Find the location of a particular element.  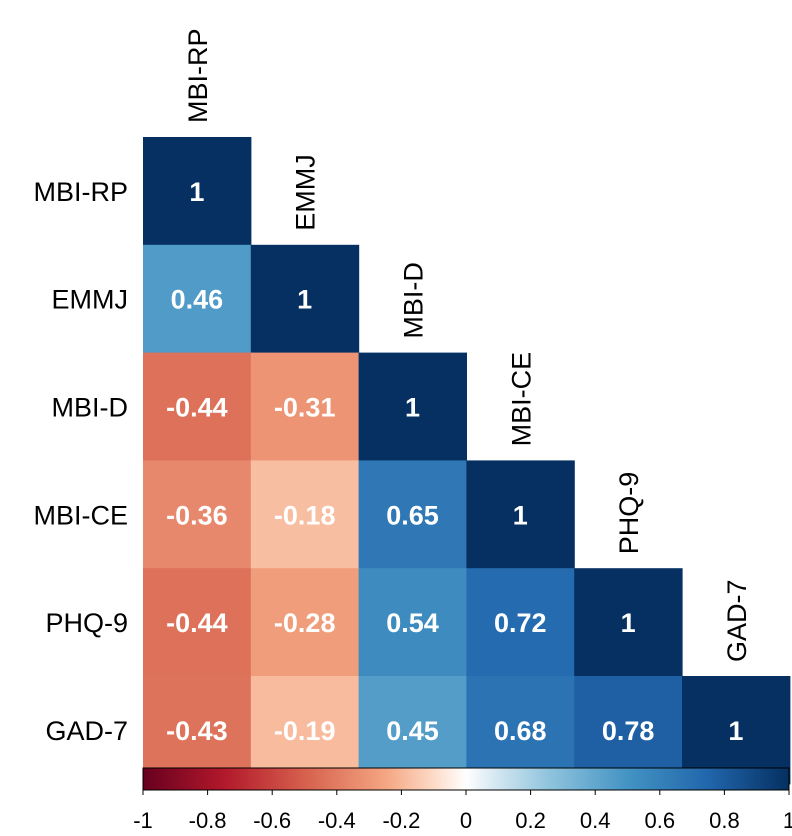

heatmap-cell-MBI-D-MBI-D is located at coordinates (412, 406).